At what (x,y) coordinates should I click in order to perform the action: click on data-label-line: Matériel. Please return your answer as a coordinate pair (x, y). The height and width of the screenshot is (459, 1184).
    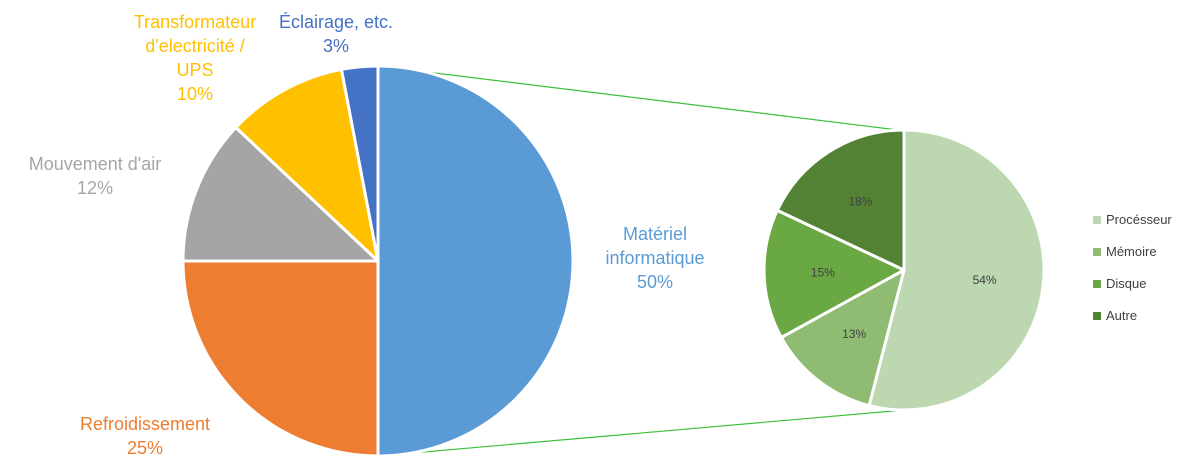
    Looking at the image, I should click on (655, 234).